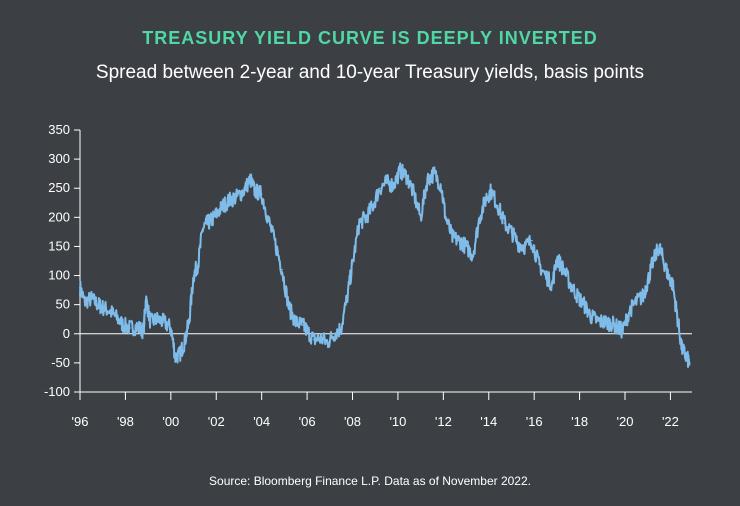  What do you see at coordinates (370, 38) in the screenshot?
I see `chart-title: TREASURY YIELD CURVE IS DEEPLY INVERTED` at bounding box center [370, 38].